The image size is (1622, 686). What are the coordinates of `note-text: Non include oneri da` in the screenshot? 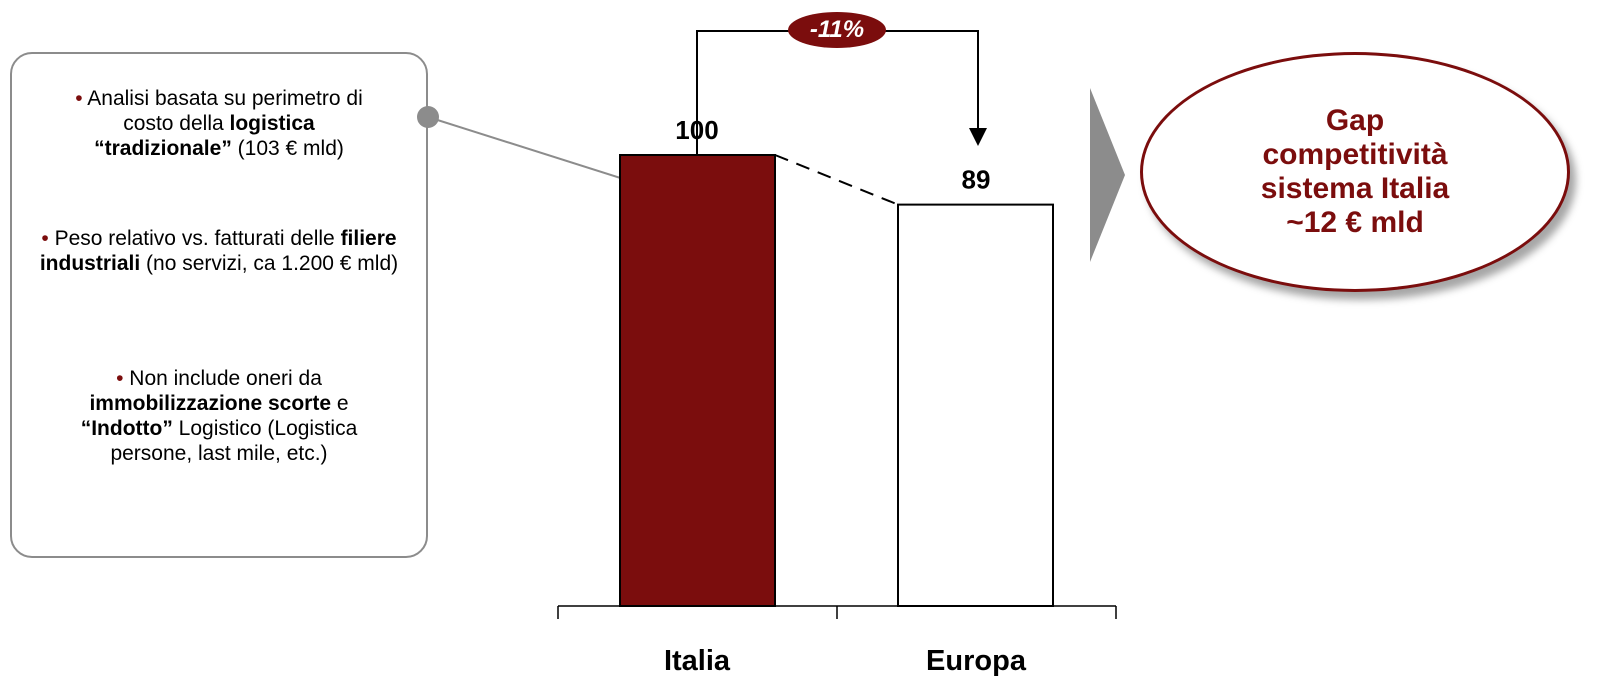 It's located at (222, 378).